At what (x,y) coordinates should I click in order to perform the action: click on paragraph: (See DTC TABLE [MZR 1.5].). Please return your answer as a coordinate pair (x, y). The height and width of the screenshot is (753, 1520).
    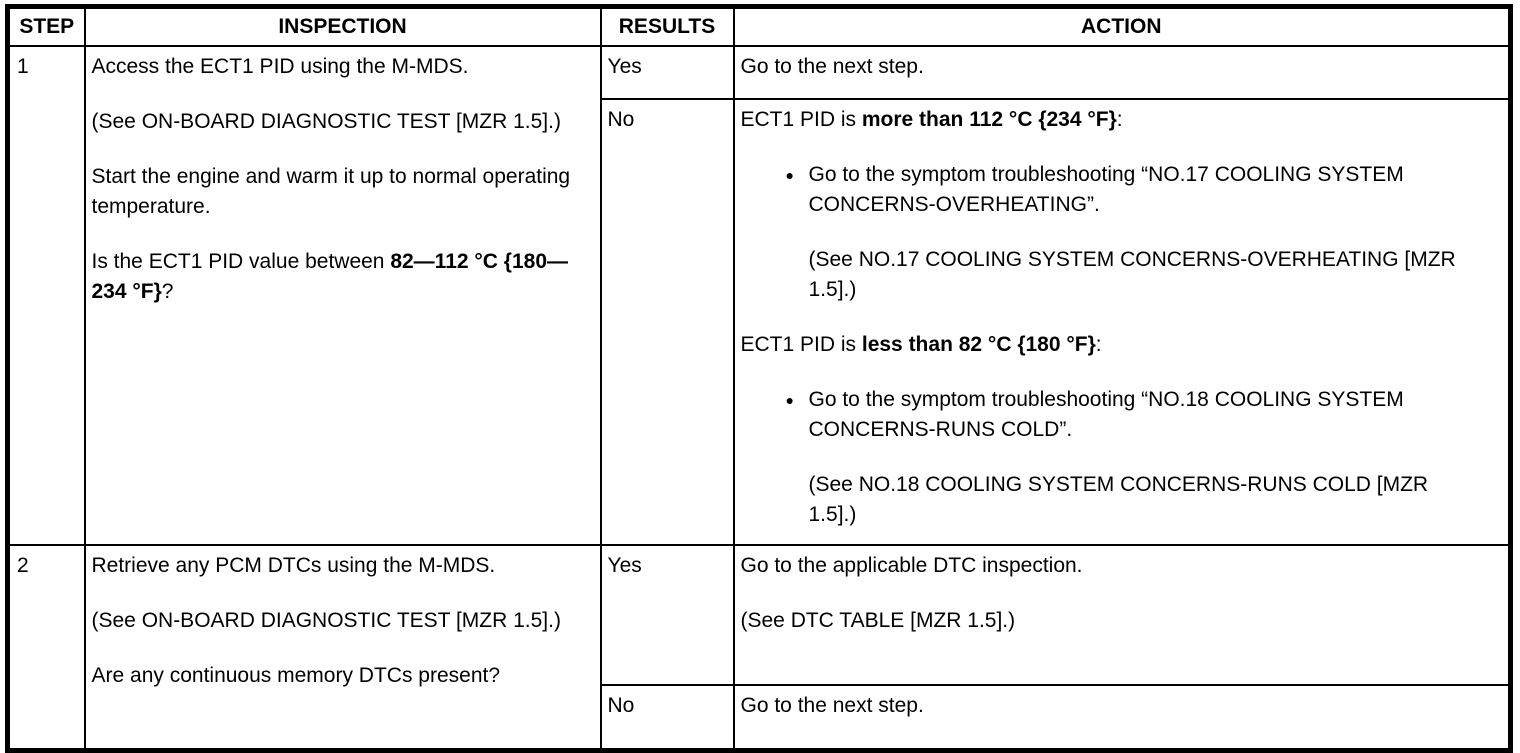
    Looking at the image, I should click on (878, 620).